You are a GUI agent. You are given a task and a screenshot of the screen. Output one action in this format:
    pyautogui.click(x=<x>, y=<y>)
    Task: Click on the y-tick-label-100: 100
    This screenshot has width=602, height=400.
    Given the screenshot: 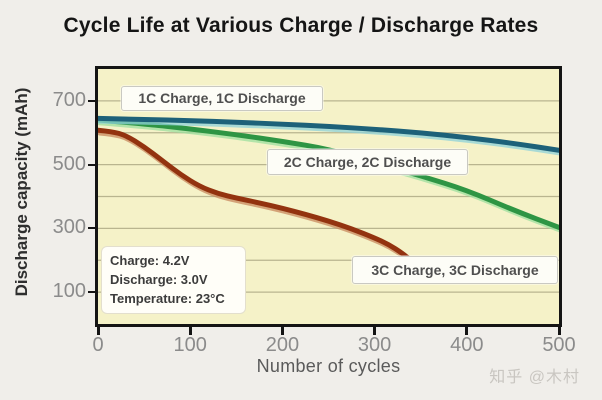 What is the action you would take?
    pyautogui.click(x=69, y=291)
    